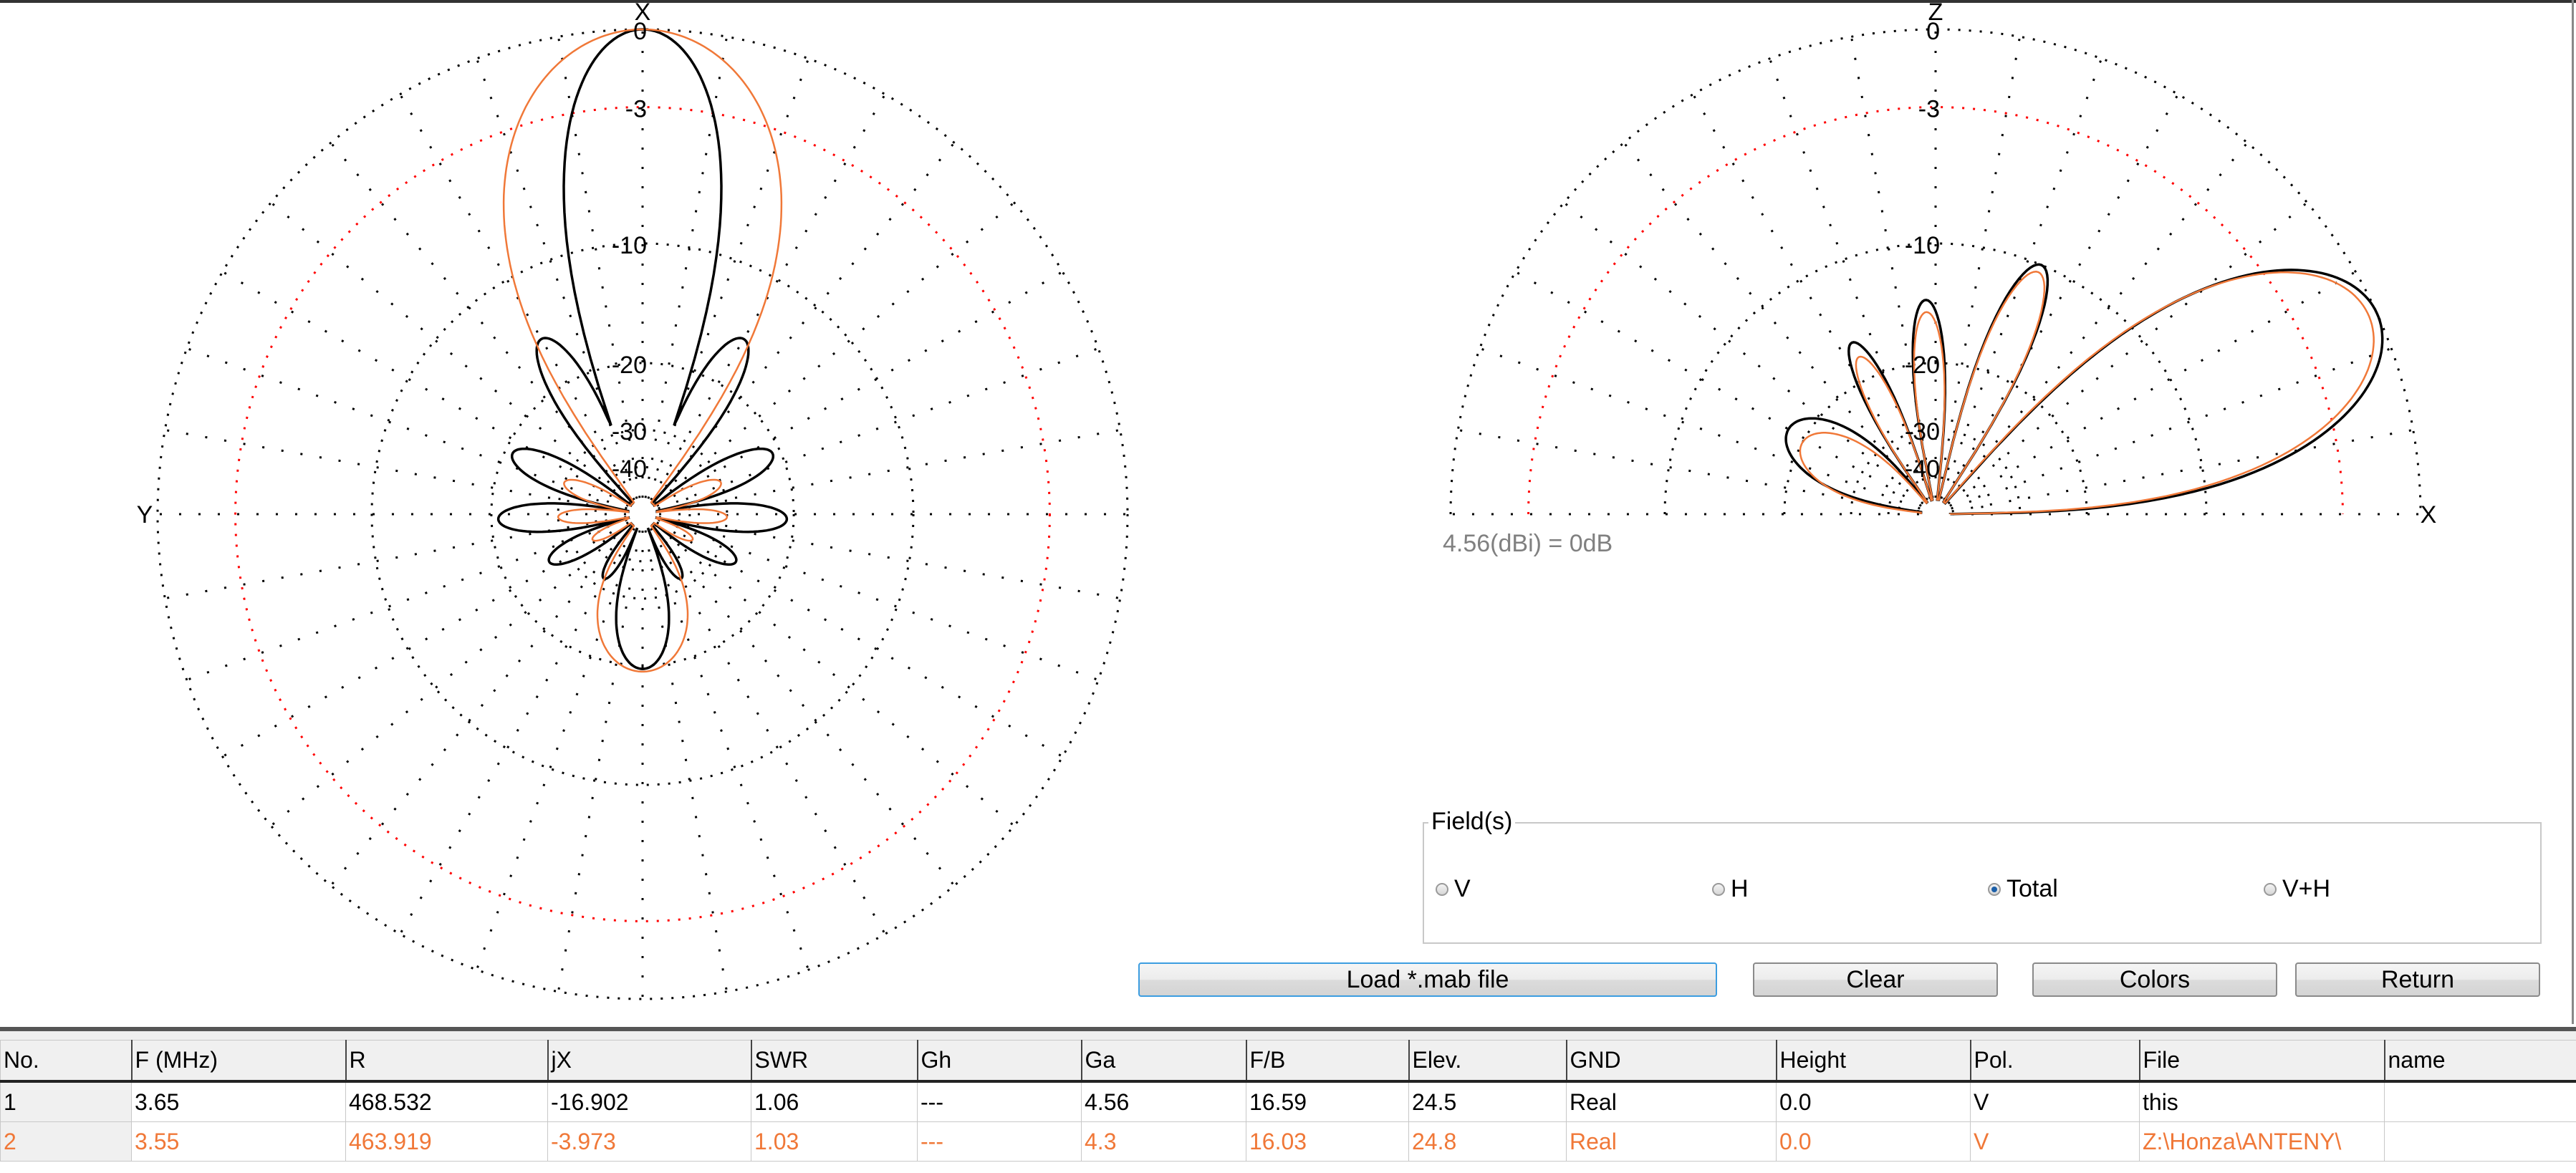 The image size is (2576, 1173). I want to click on table-cell-name, so click(2480, 1142).